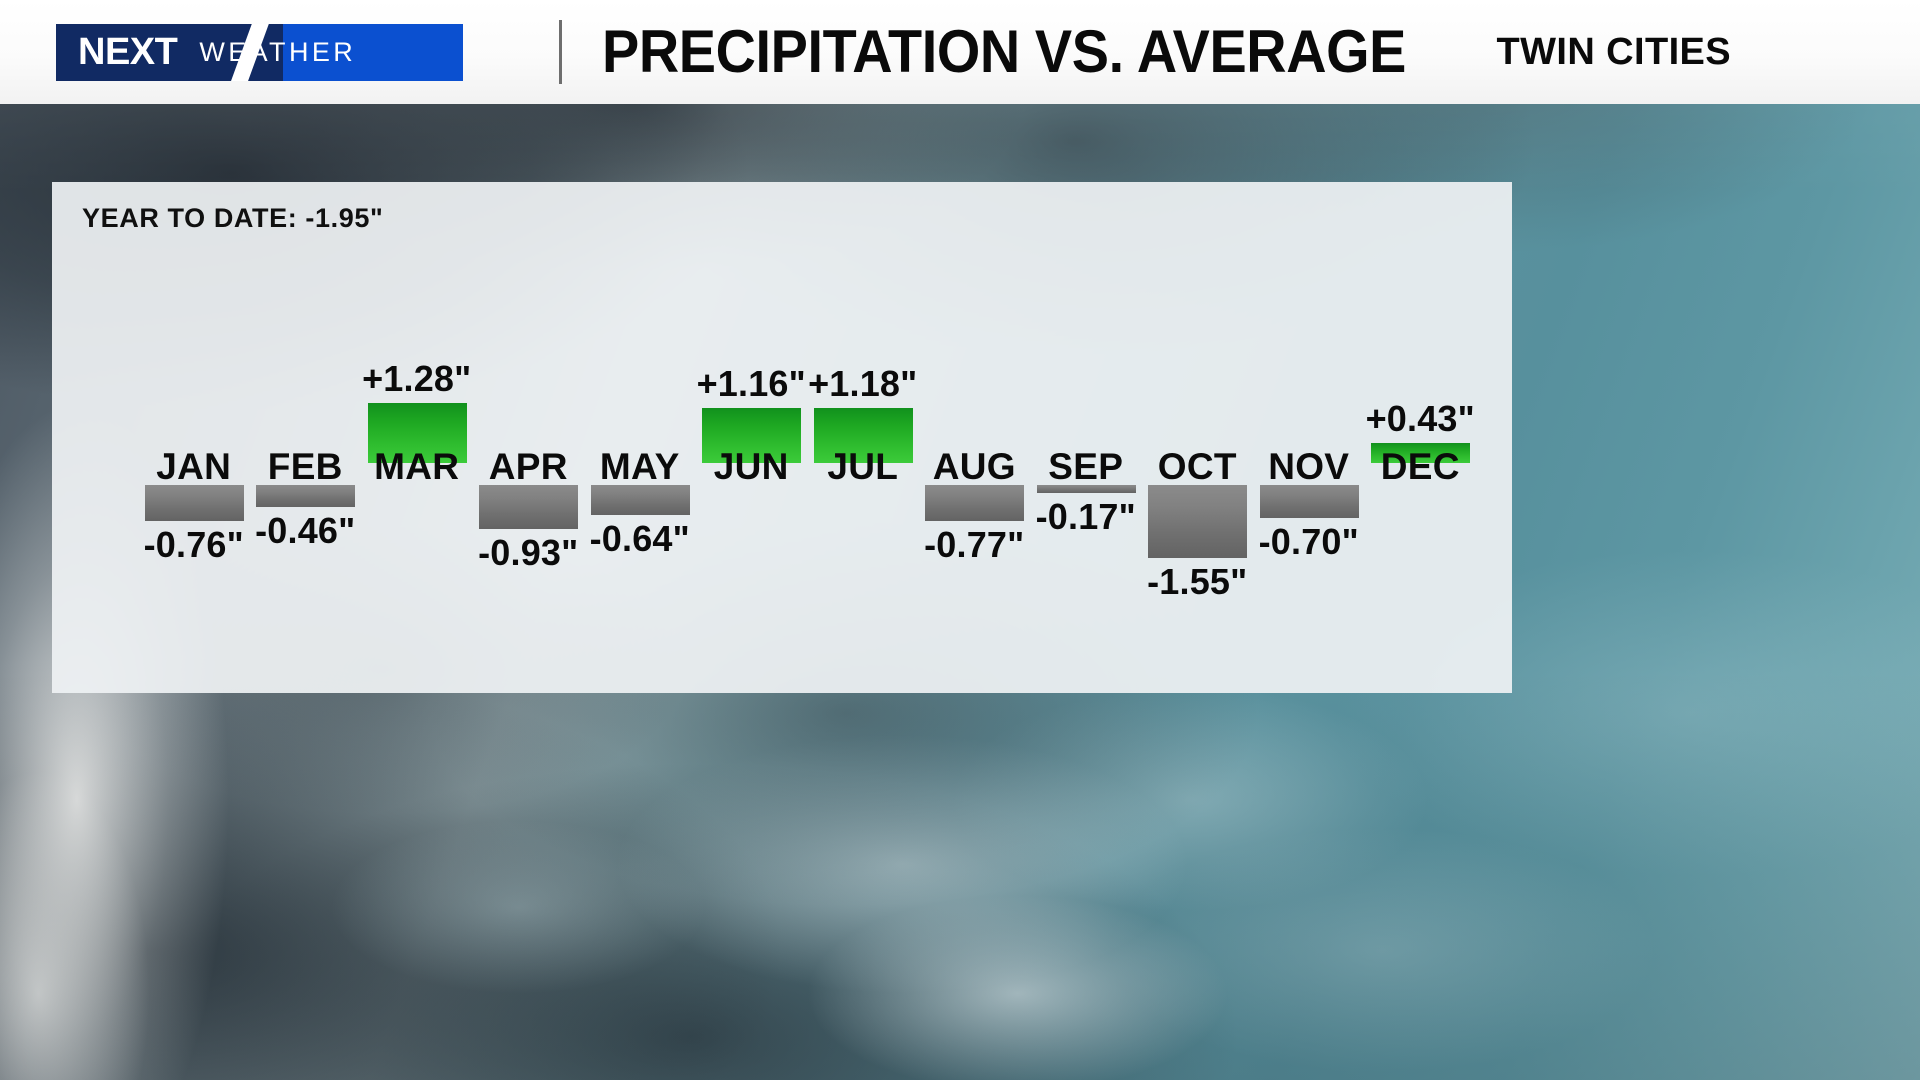  Describe the element at coordinates (640, 437) in the screenshot. I see `month-column: MAY -0.64"` at that location.